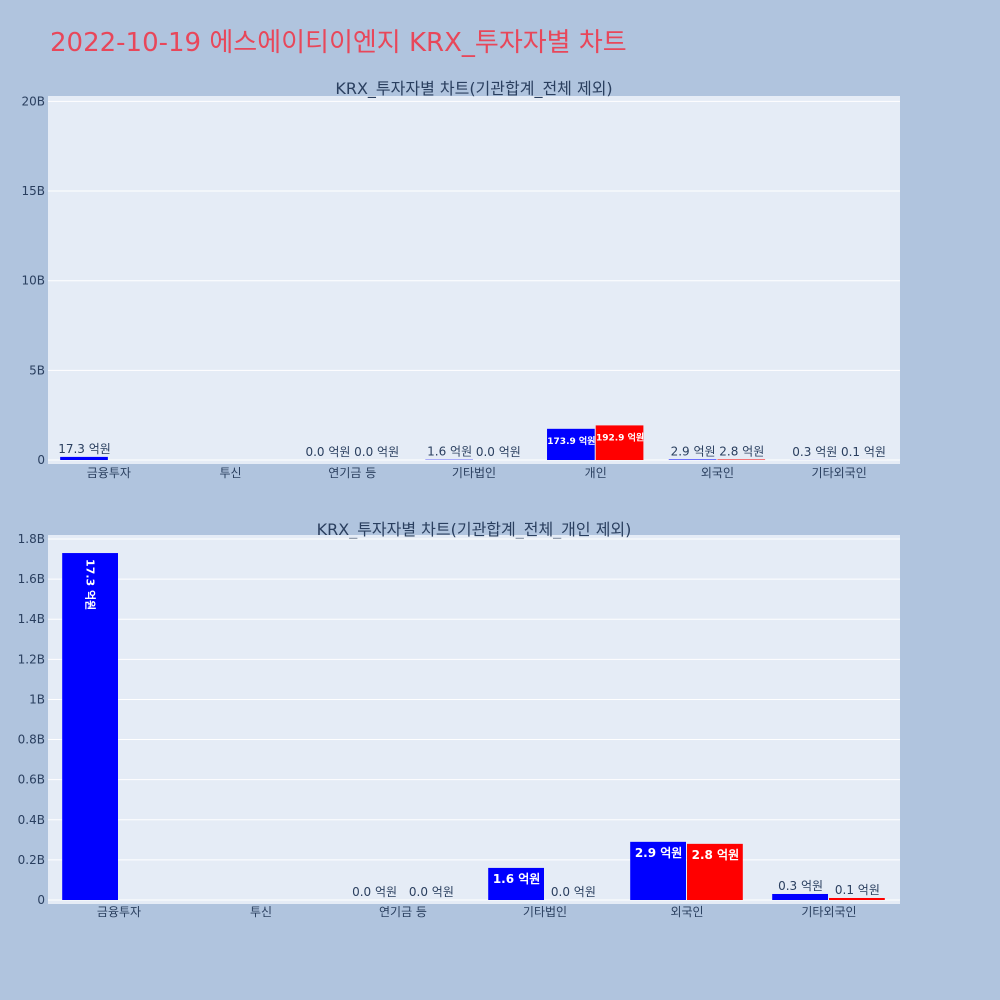  What do you see at coordinates (33, 101) in the screenshot?
I see `y-tick-label: 20B` at bounding box center [33, 101].